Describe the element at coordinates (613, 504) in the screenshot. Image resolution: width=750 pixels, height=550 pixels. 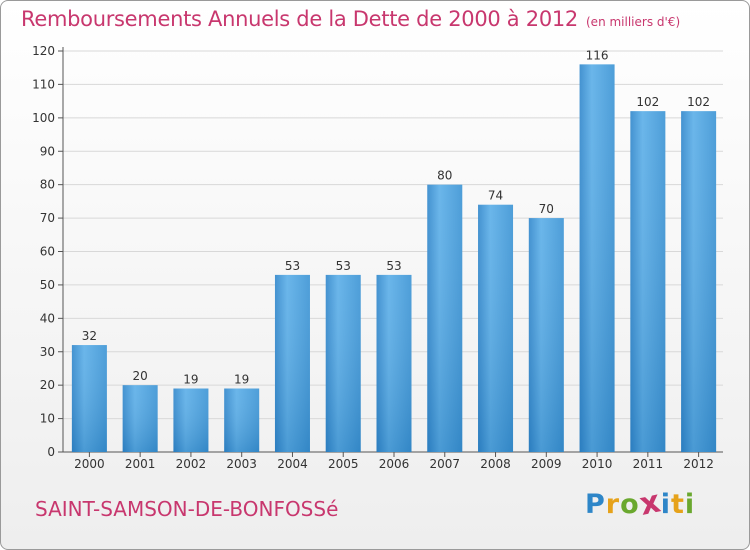
I see `logo-letter: r` at that location.